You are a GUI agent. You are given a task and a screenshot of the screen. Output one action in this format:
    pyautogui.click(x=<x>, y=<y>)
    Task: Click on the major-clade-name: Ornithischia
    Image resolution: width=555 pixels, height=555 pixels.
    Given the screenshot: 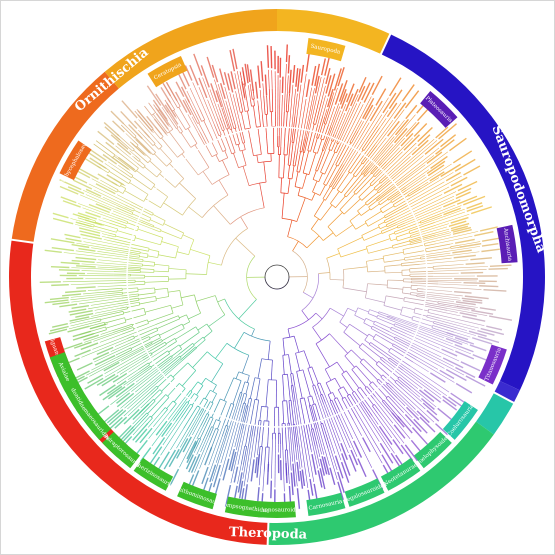 What is the action you would take?
    pyautogui.click(x=112, y=80)
    